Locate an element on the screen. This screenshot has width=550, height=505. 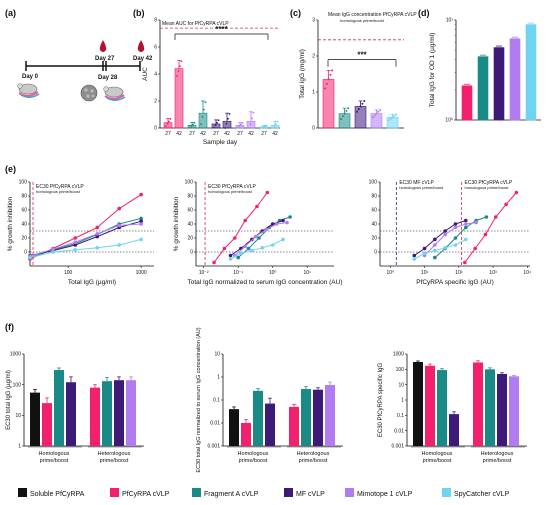
y-tick-label-f1: 1 is located at coordinates (19, 447).